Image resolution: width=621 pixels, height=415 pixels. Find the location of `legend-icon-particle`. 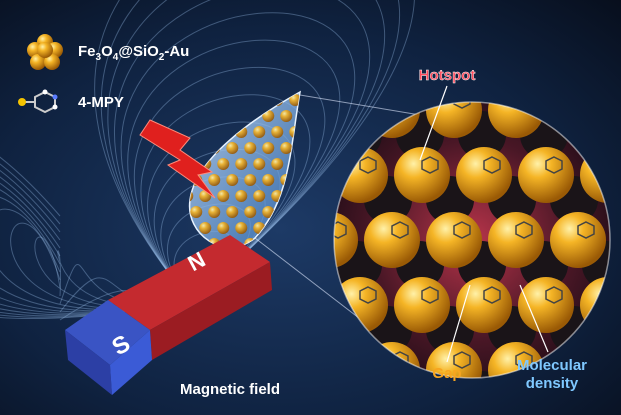

legend-icon-particle is located at coordinates (45, 52).